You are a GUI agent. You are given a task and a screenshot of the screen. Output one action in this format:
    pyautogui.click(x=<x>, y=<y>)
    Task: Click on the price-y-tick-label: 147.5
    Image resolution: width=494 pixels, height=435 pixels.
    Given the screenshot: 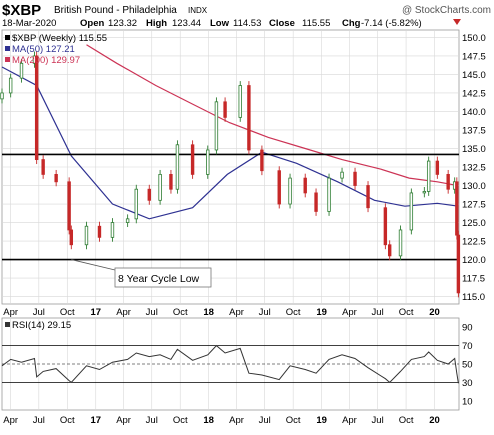 What is the action you would take?
    pyautogui.click(x=474, y=56)
    